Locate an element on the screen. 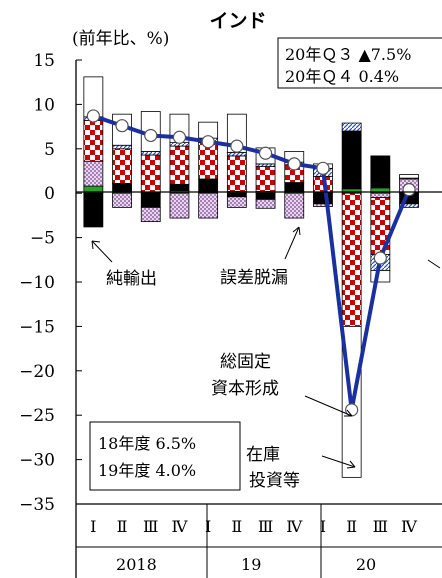  annotation-gfcf-line-2: 資本形成 is located at coordinates (245, 389).